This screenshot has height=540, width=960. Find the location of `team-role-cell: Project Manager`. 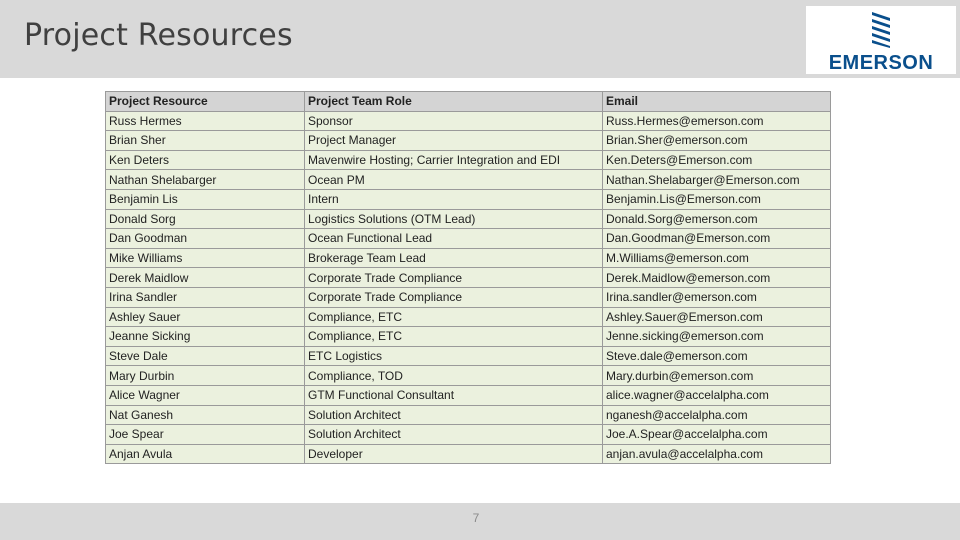

team-role-cell: Project Manager is located at coordinates (453, 140).